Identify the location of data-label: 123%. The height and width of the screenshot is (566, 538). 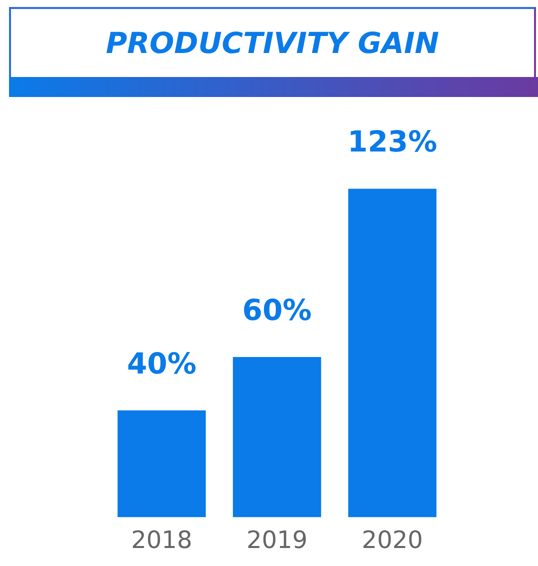
(393, 141).